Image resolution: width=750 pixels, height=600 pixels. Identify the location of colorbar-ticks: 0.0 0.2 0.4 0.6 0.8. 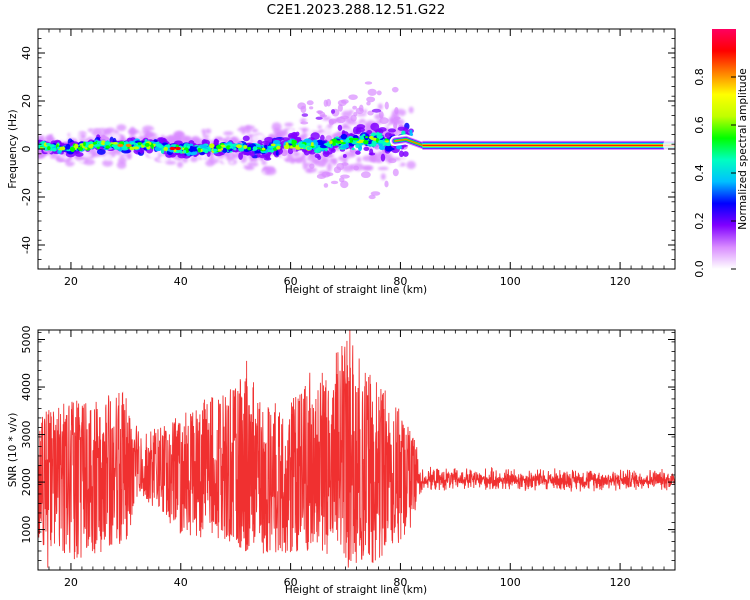
(714, 173).